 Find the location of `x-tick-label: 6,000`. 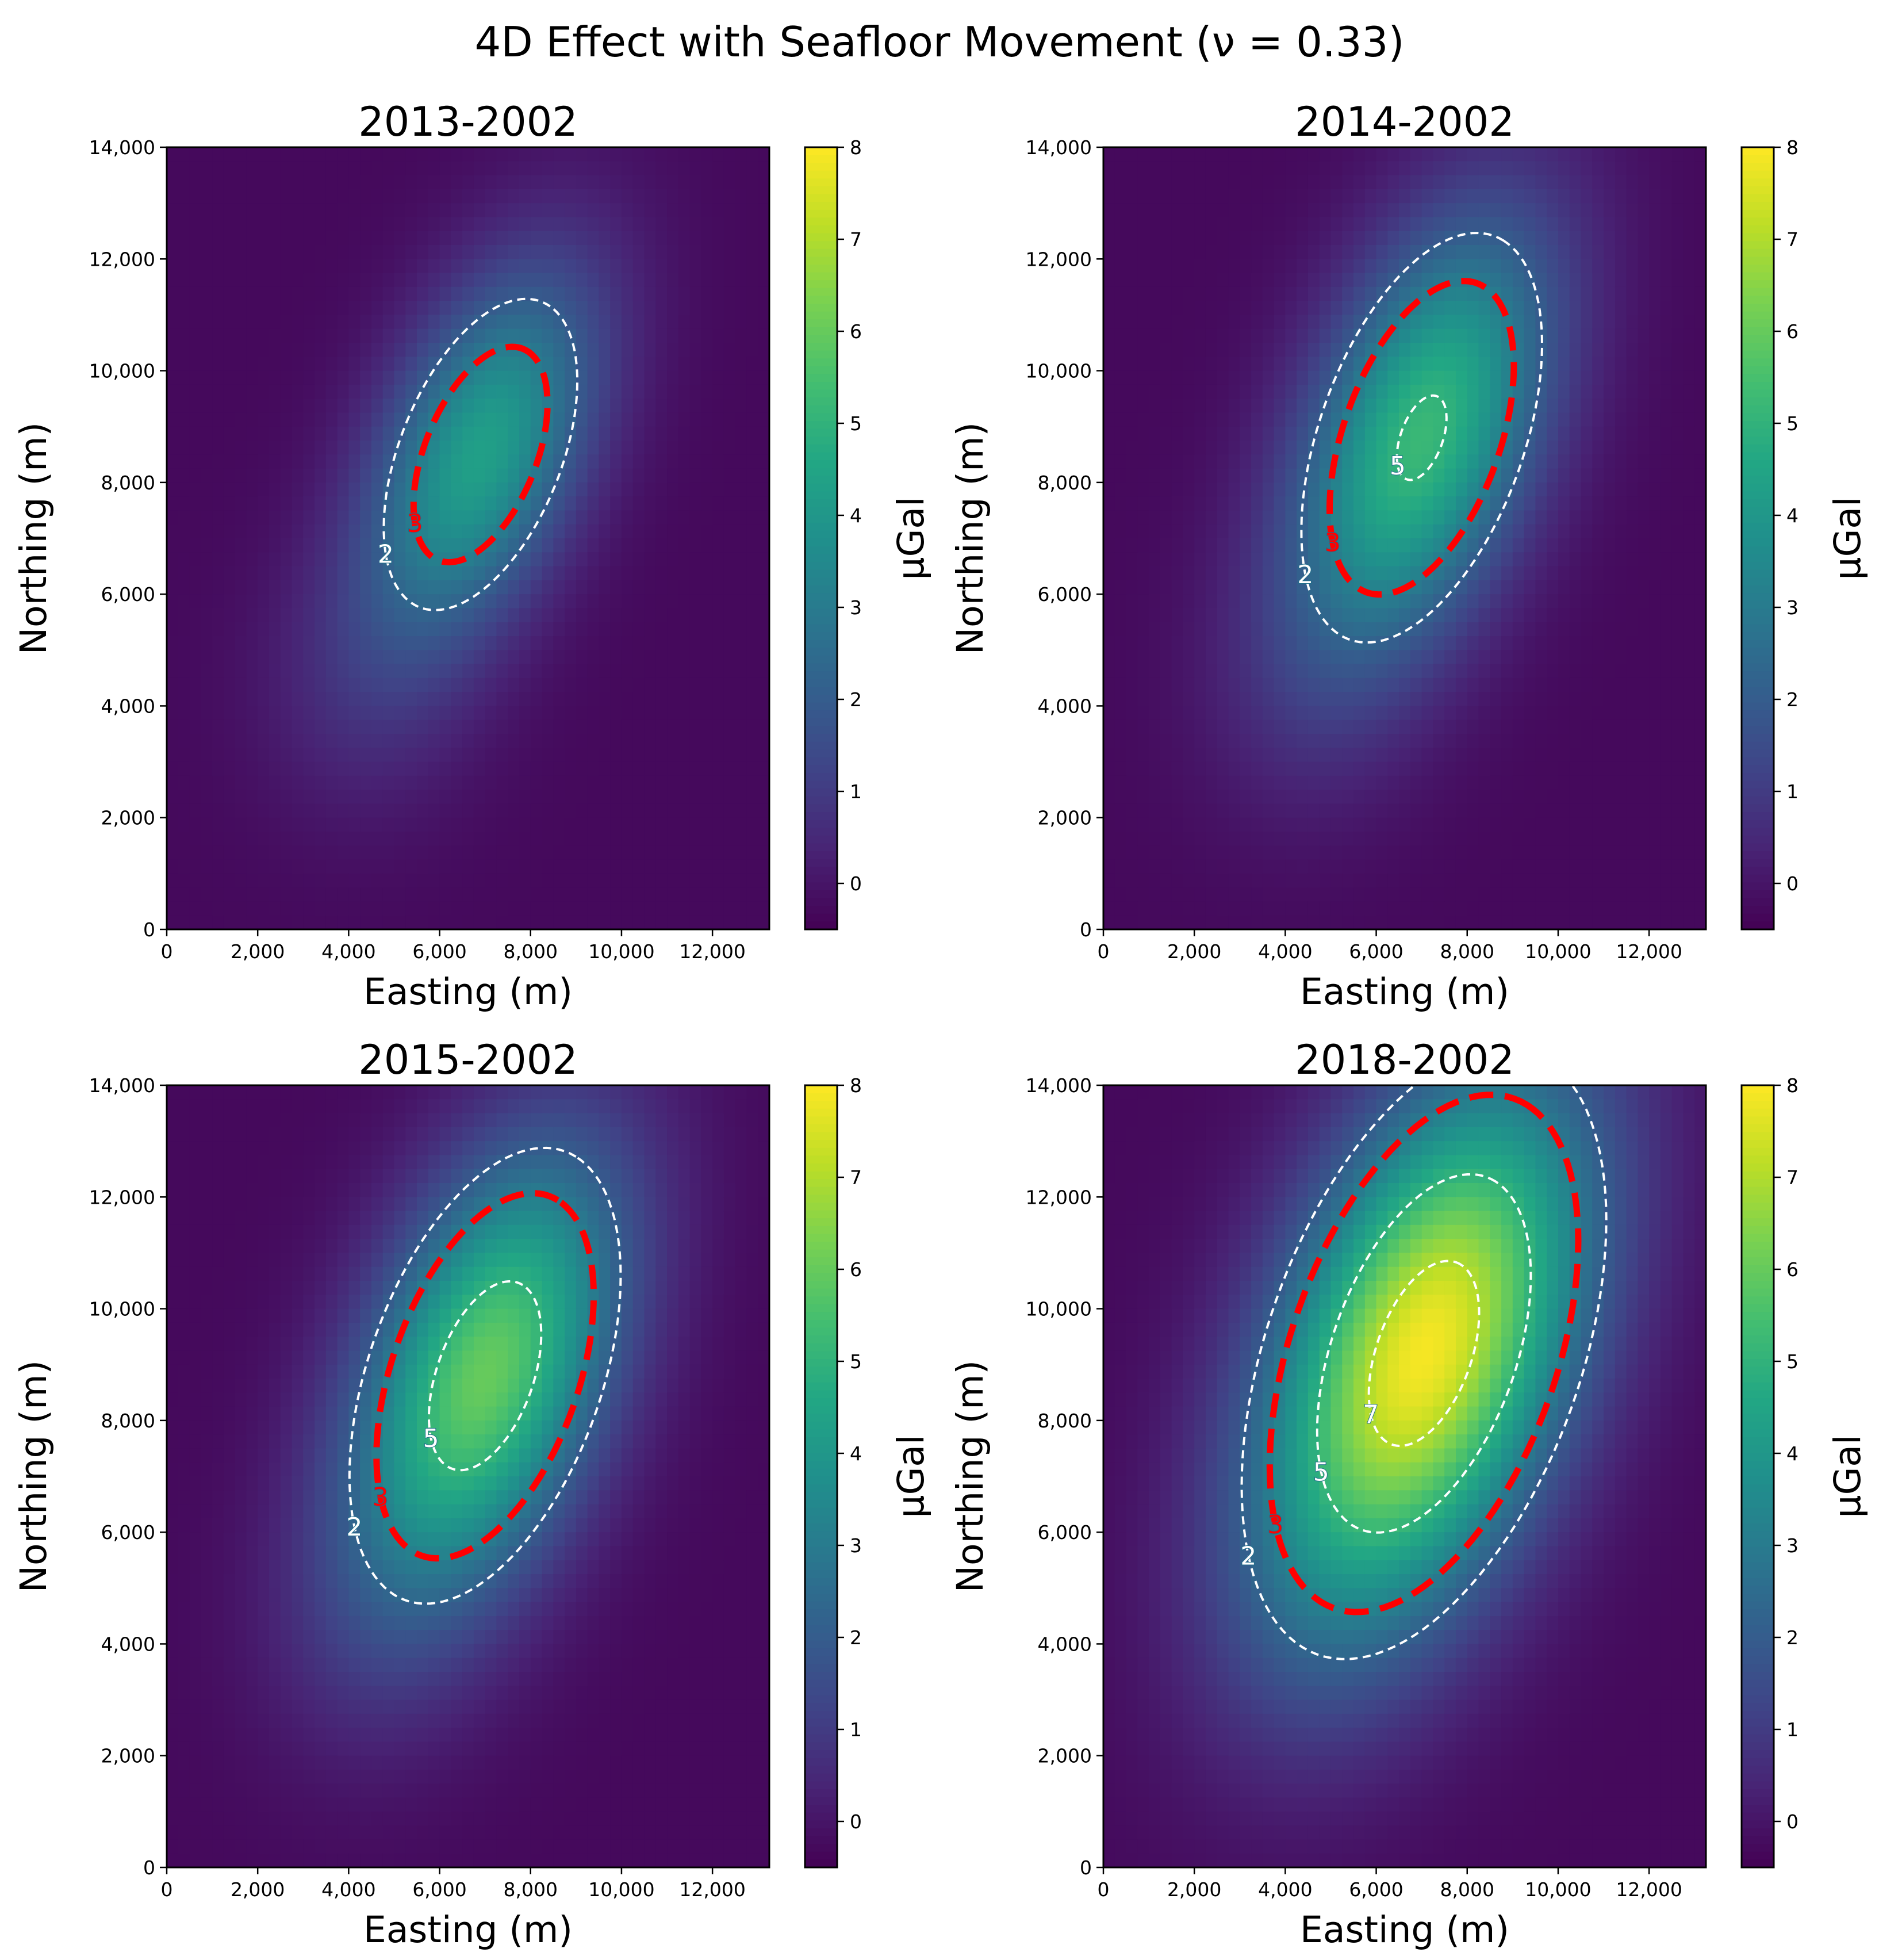

x-tick-label: 6,000 is located at coordinates (439, 951).